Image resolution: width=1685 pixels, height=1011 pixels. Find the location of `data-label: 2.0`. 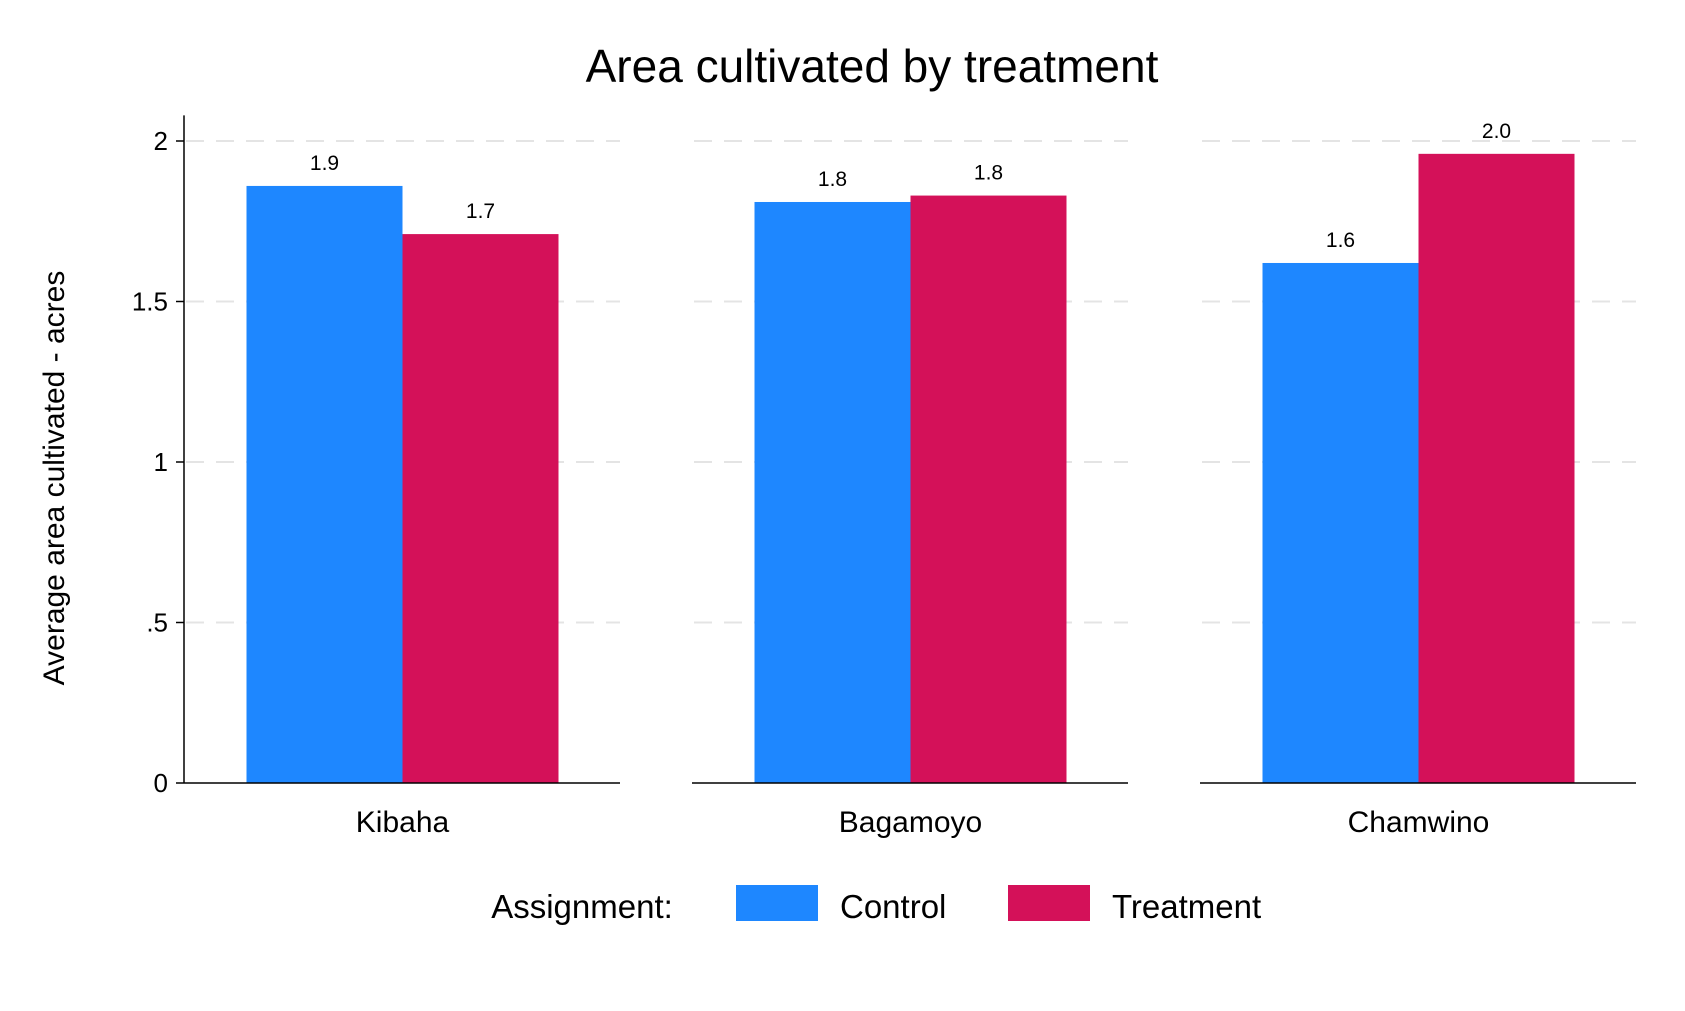

data-label: 2.0 is located at coordinates (1496, 131).